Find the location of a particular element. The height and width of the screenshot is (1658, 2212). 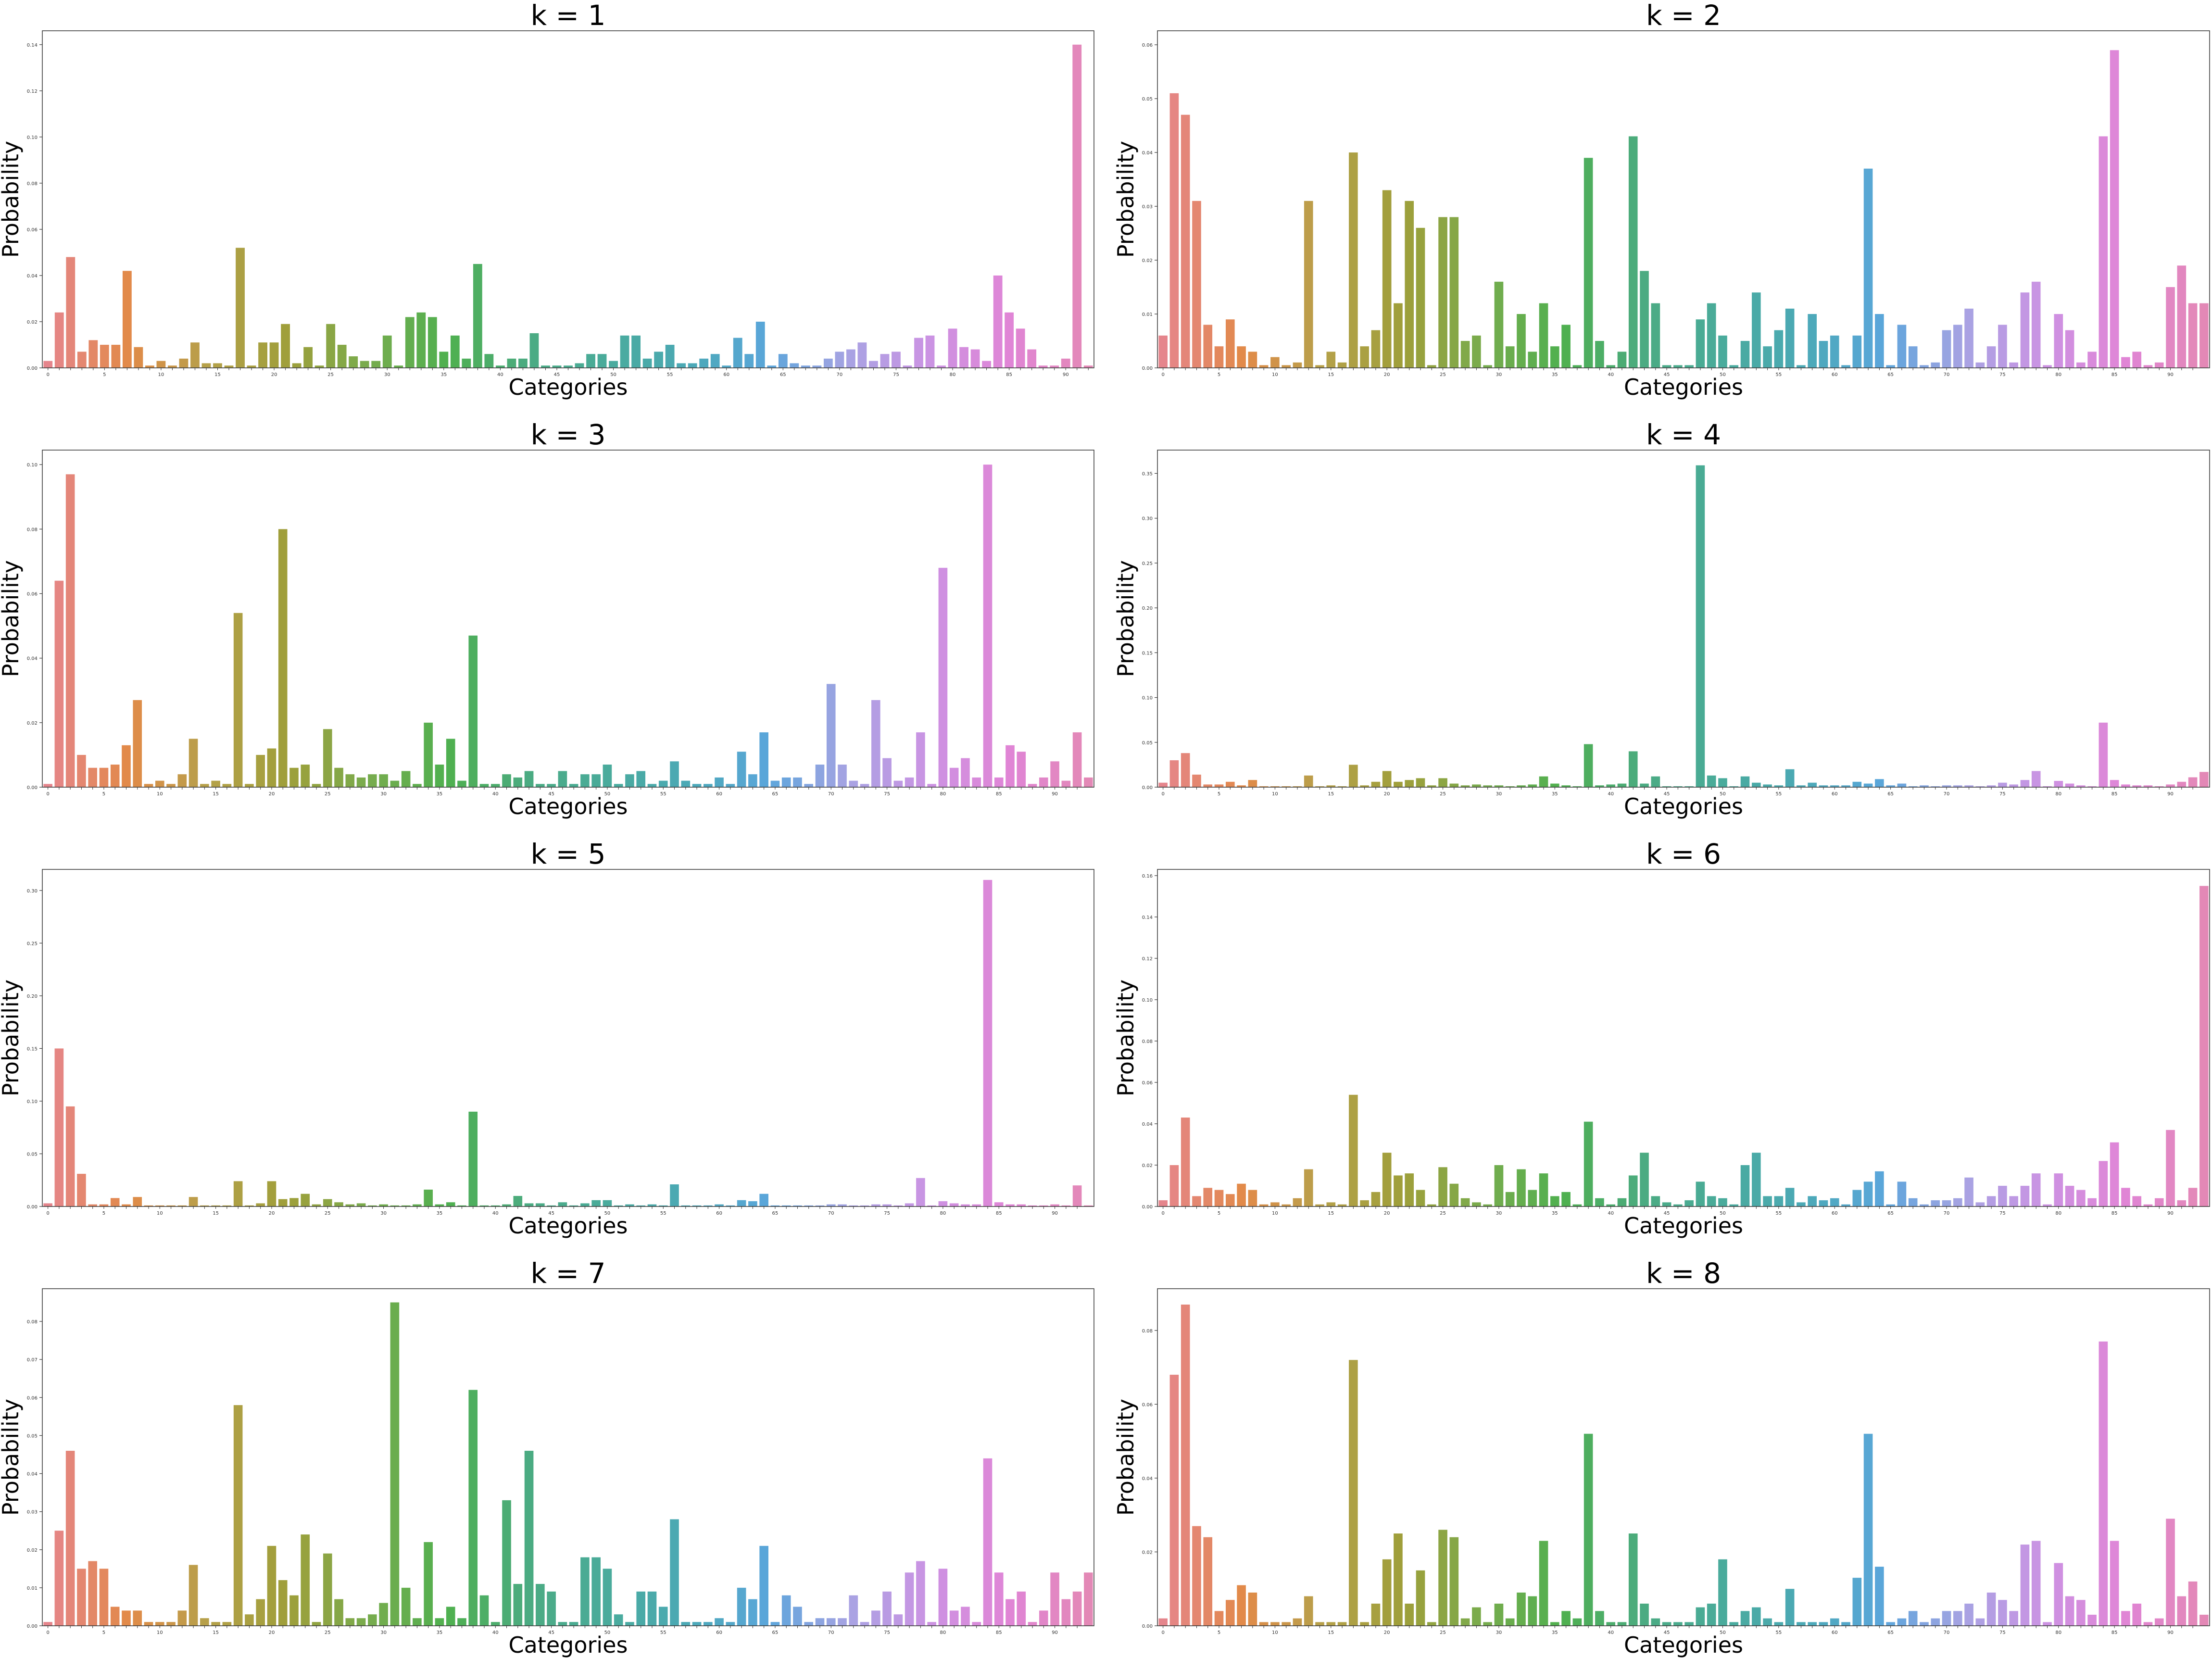

y-tick-label: 0.10 is located at coordinates (32, 1102).